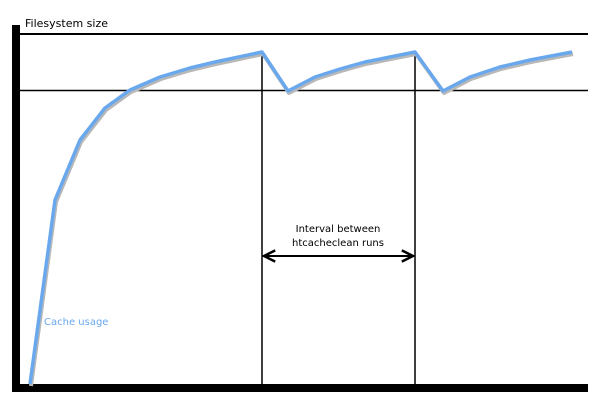 The image size is (600, 406). What do you see at coordinates (338, 229) in the screenshot?
I see `interval-label-line1: Interval between` at bounding box center [338, 229].